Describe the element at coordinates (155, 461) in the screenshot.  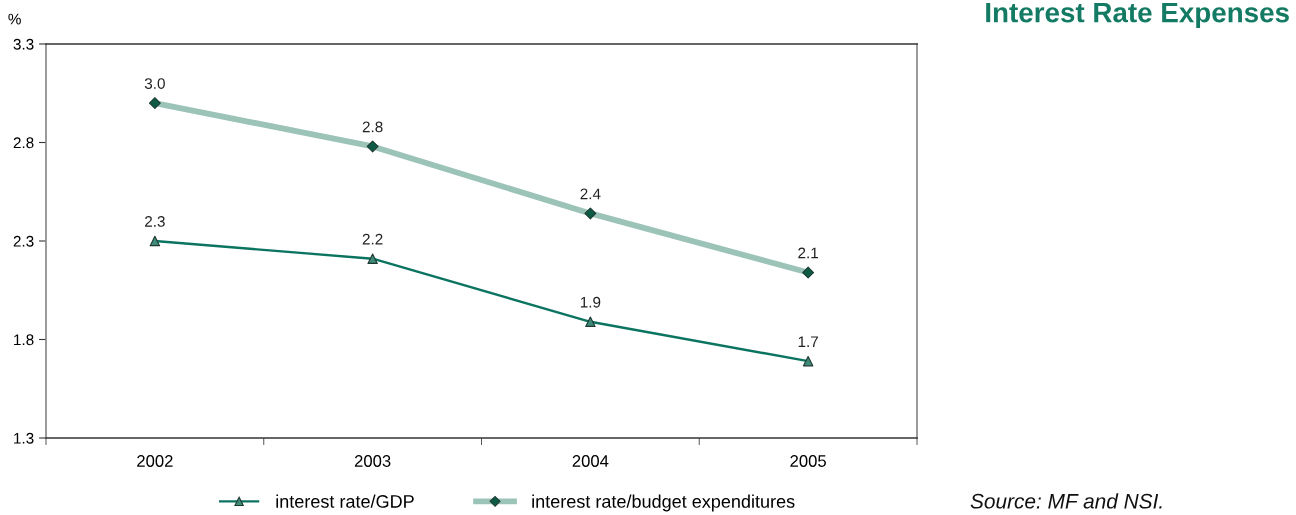
I see `x-tick-label: 2002` at that location.